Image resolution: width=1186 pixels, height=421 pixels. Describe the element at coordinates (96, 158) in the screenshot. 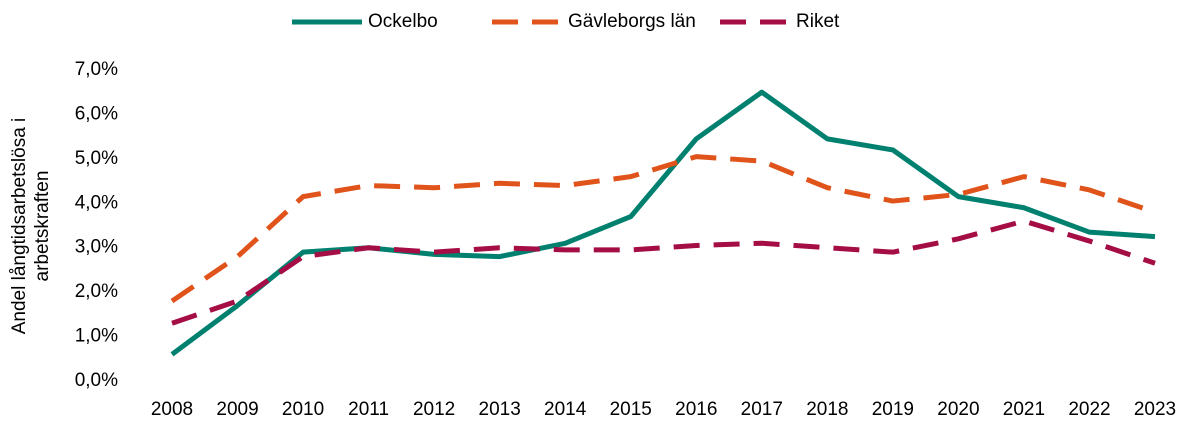

I see `y-tick-label: 5,0%` at that location.